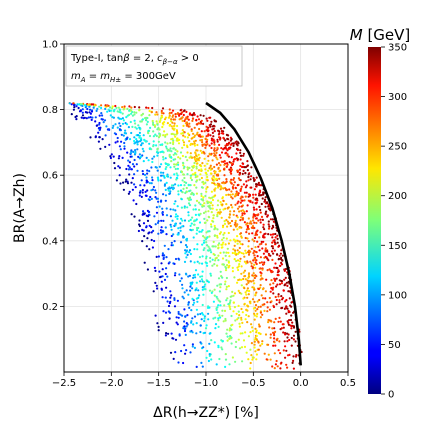 The width and height of the screenshot is (436, 439). I want to click on y-tick-label: 0.4, so click(50, 241).